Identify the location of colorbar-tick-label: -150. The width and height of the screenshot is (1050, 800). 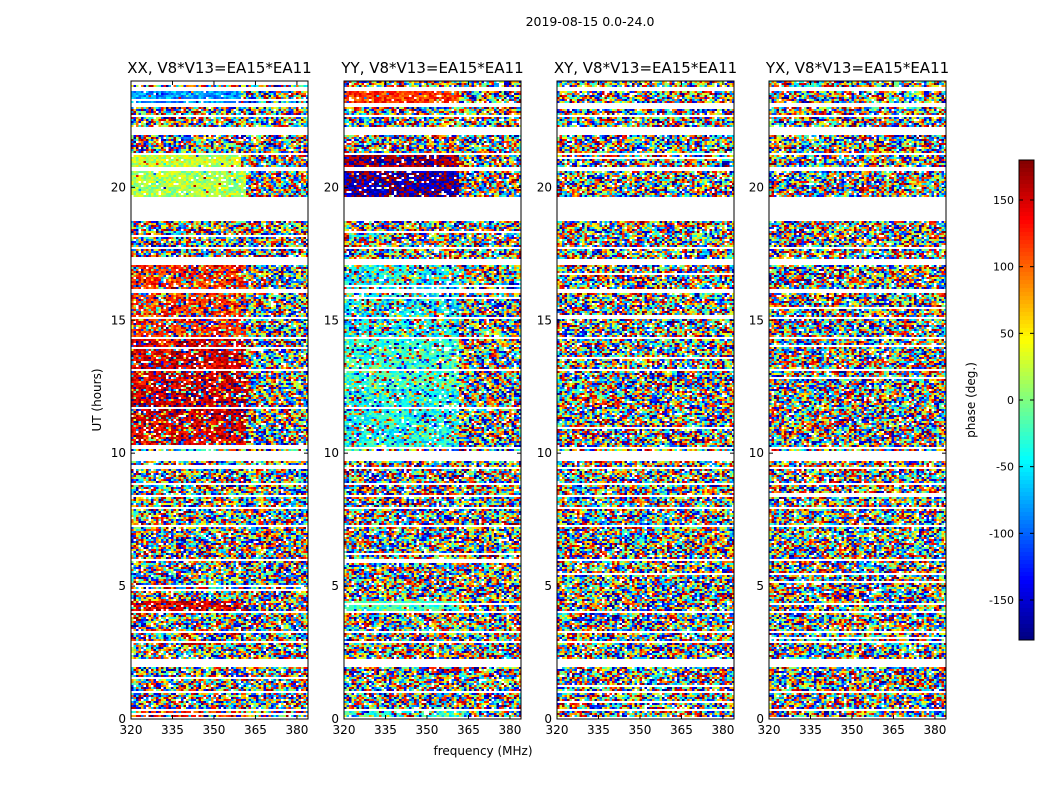
(1001, 600).